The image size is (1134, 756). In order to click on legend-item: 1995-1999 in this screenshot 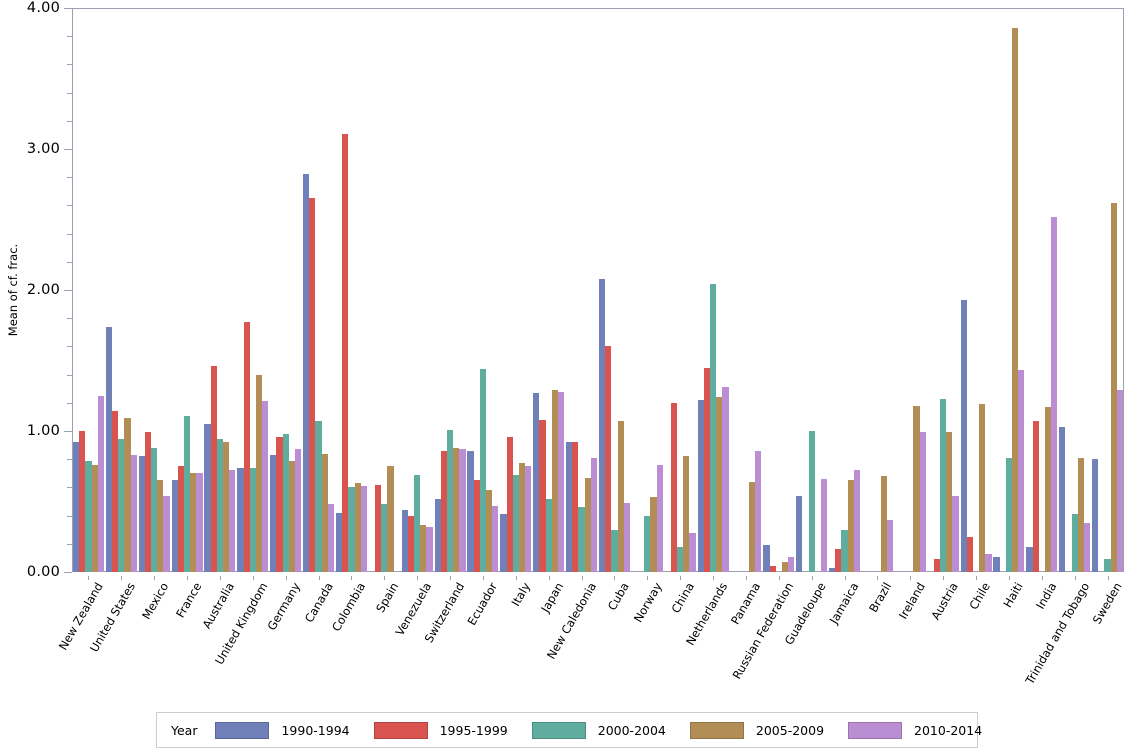, I will do `click(440, 730)`.